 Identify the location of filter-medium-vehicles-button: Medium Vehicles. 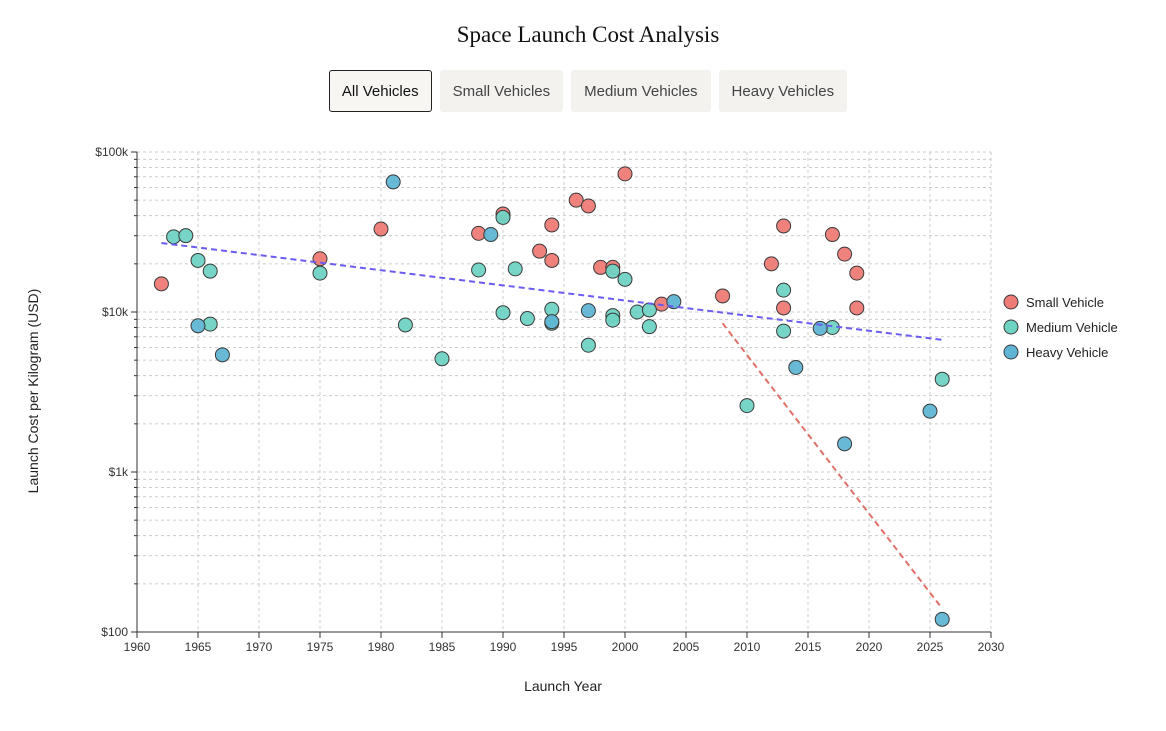
(641, 91).